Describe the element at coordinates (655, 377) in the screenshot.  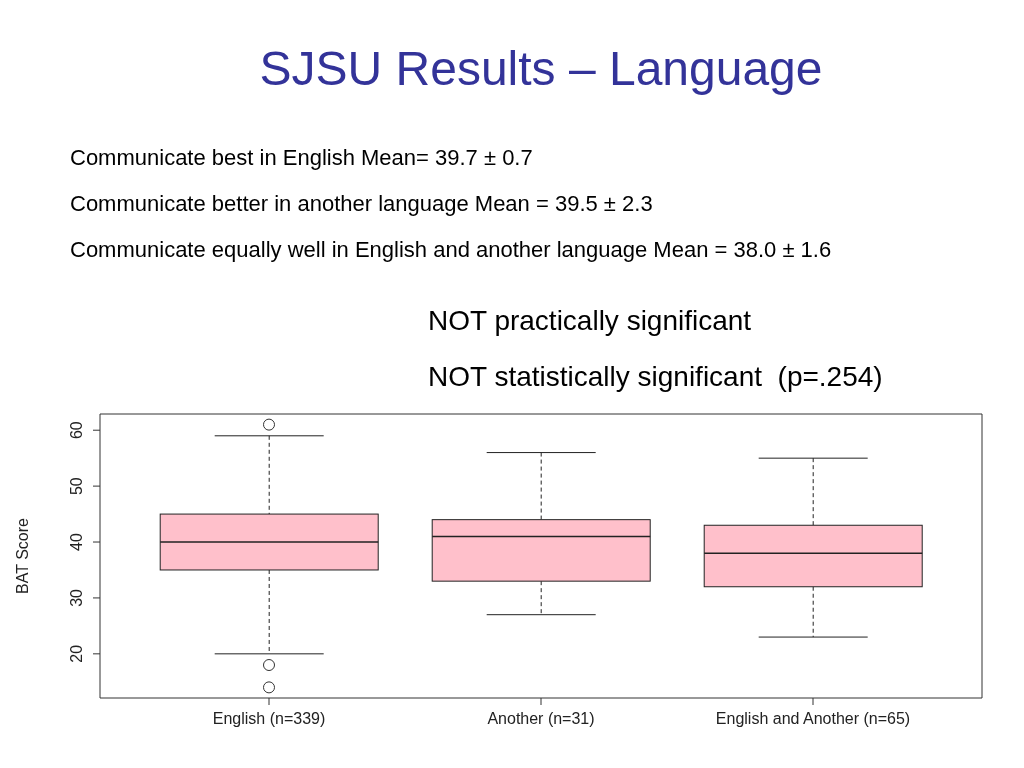
I see `text: NOT statistically significant (p=.254)` at that location.